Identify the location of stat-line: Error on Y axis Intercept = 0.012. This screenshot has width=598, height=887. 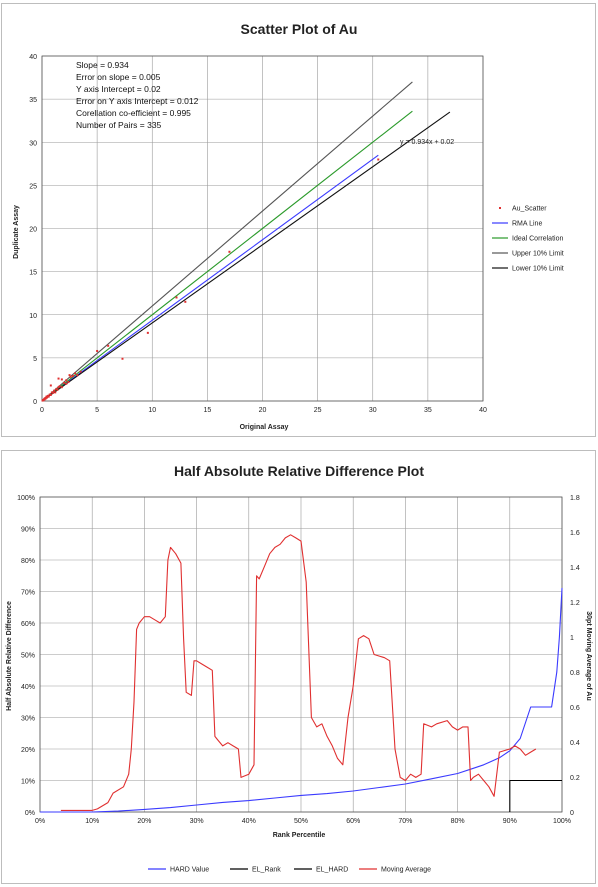
(137, 101).